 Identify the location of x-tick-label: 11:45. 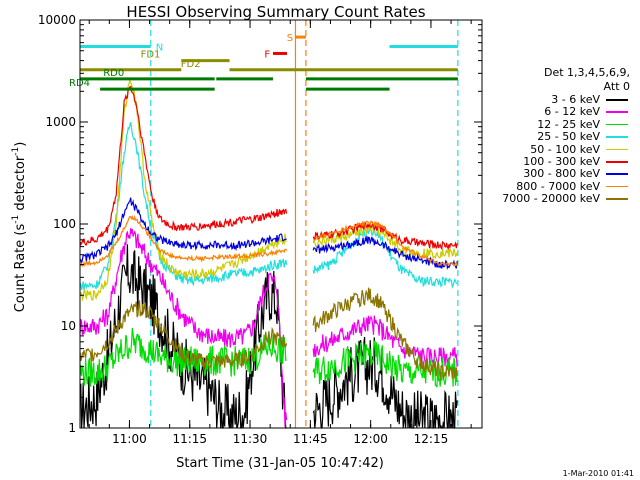
(310, 439).